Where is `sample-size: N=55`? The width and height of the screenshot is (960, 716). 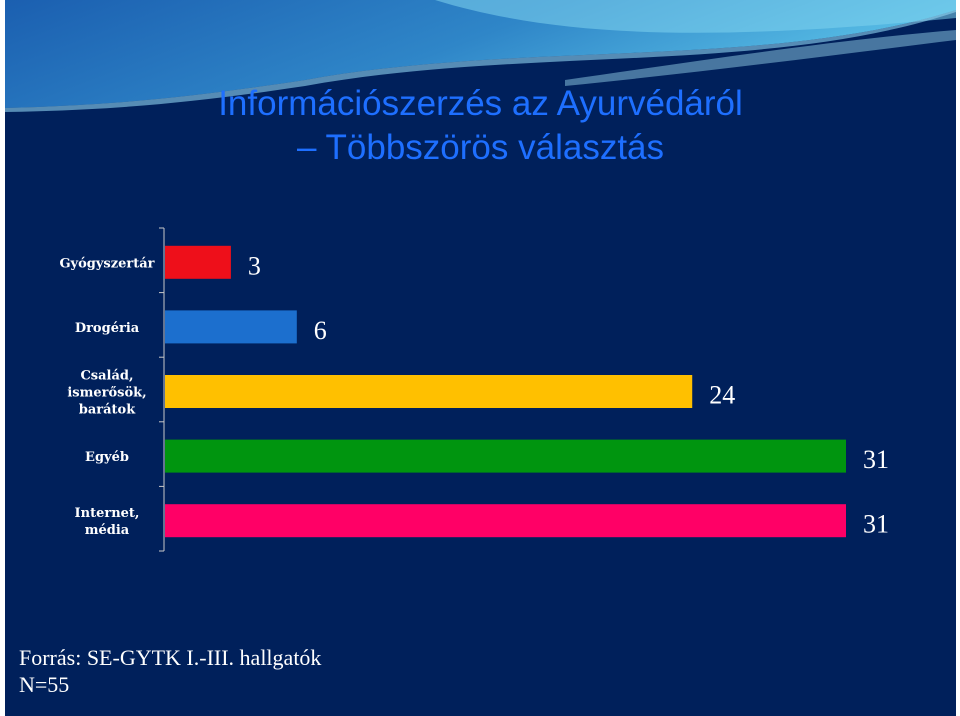
sample-size: N=55 is located at coordinates (44, 684).